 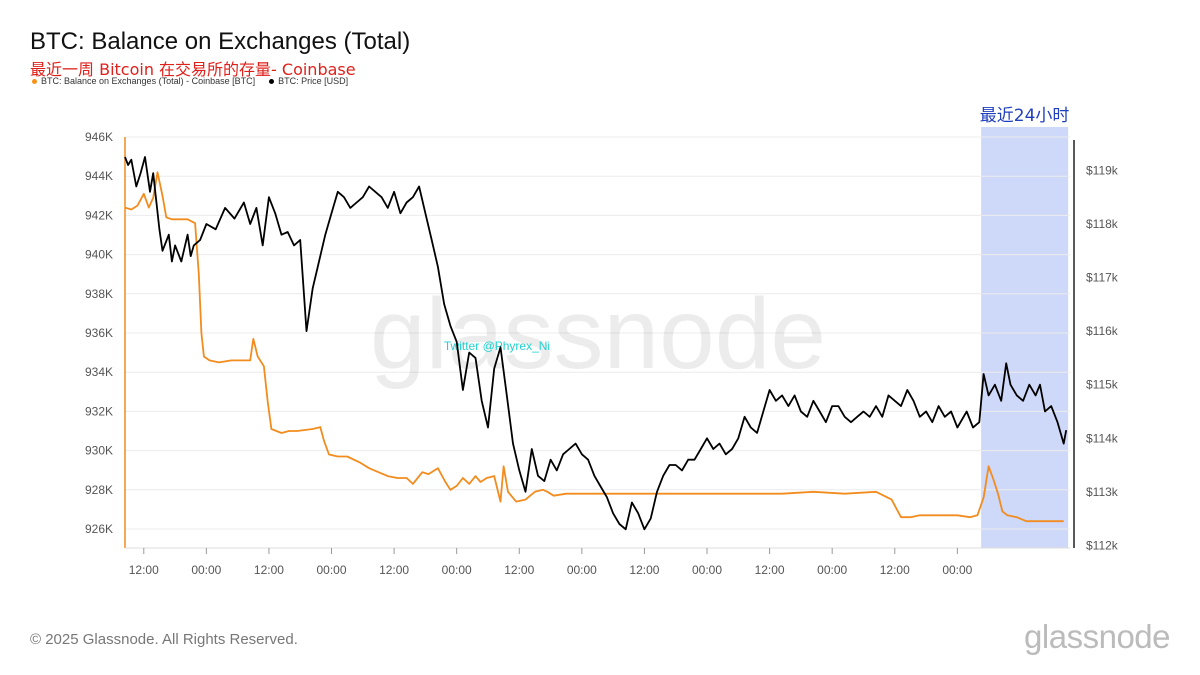 I want to click on twitter-handle: Twitter @Phyrex_Ni, so click(x=497, y=346).